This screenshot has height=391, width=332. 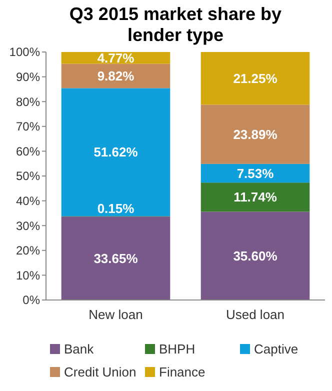 What do you see at coordinates (28, 275) in the screenshot?
I see `y-tick-label: 10%` at bounding box center [28, 275].